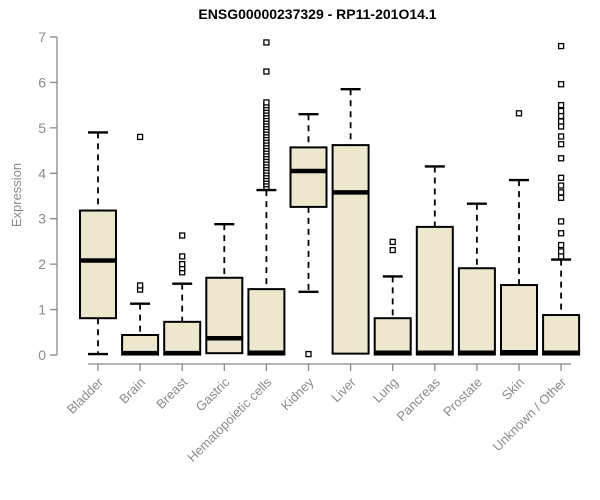  What do you see at coordinates (530, 414) in the screenshot?
I see `x-category-label: Unknown / Other` at bounding box center [530, 414].